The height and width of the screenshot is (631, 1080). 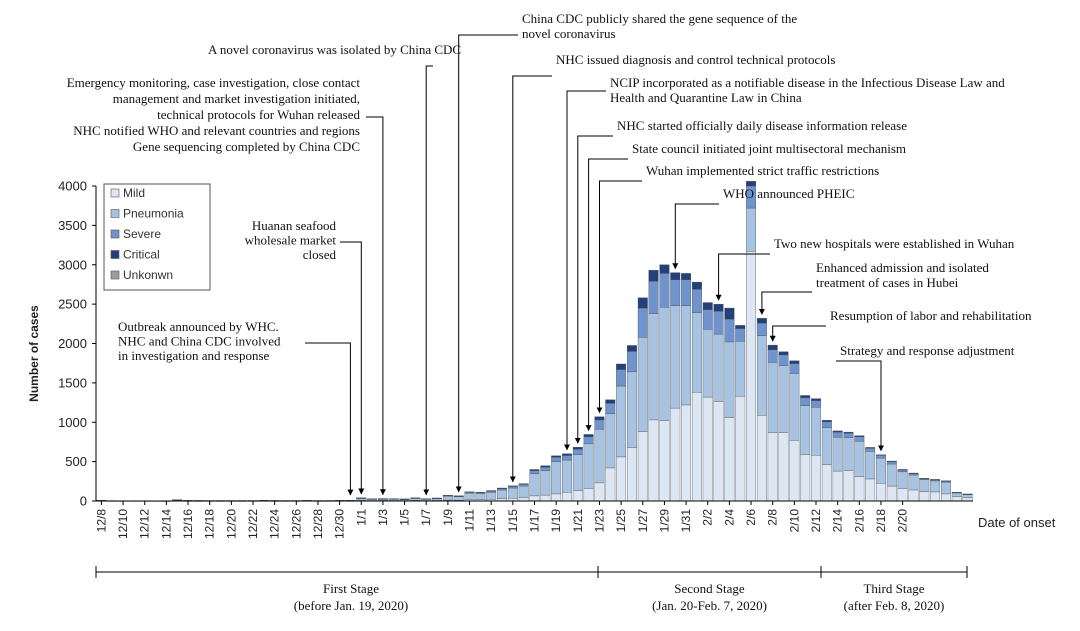 What do you see at coordinates (569, 33) in the screenshot?
I see `annotation-text: novel coronavirus` at bounding box center [569, 33].